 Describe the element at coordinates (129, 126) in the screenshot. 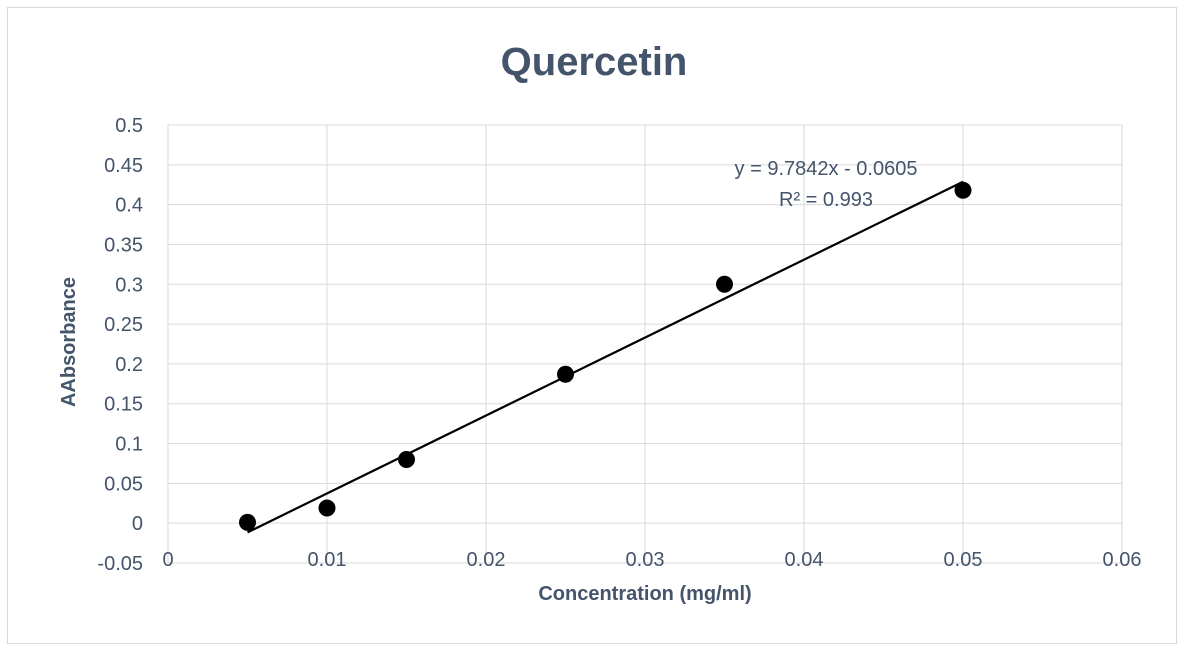

I see `y-tick-label: 0.5` at that location.